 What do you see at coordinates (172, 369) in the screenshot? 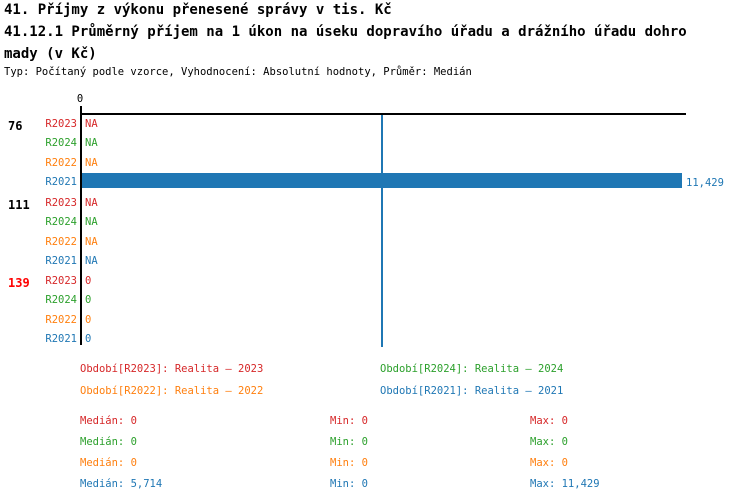
I see `legend-item: Období[R2023]: Realita – 2023` at bounding box center [172, 369].